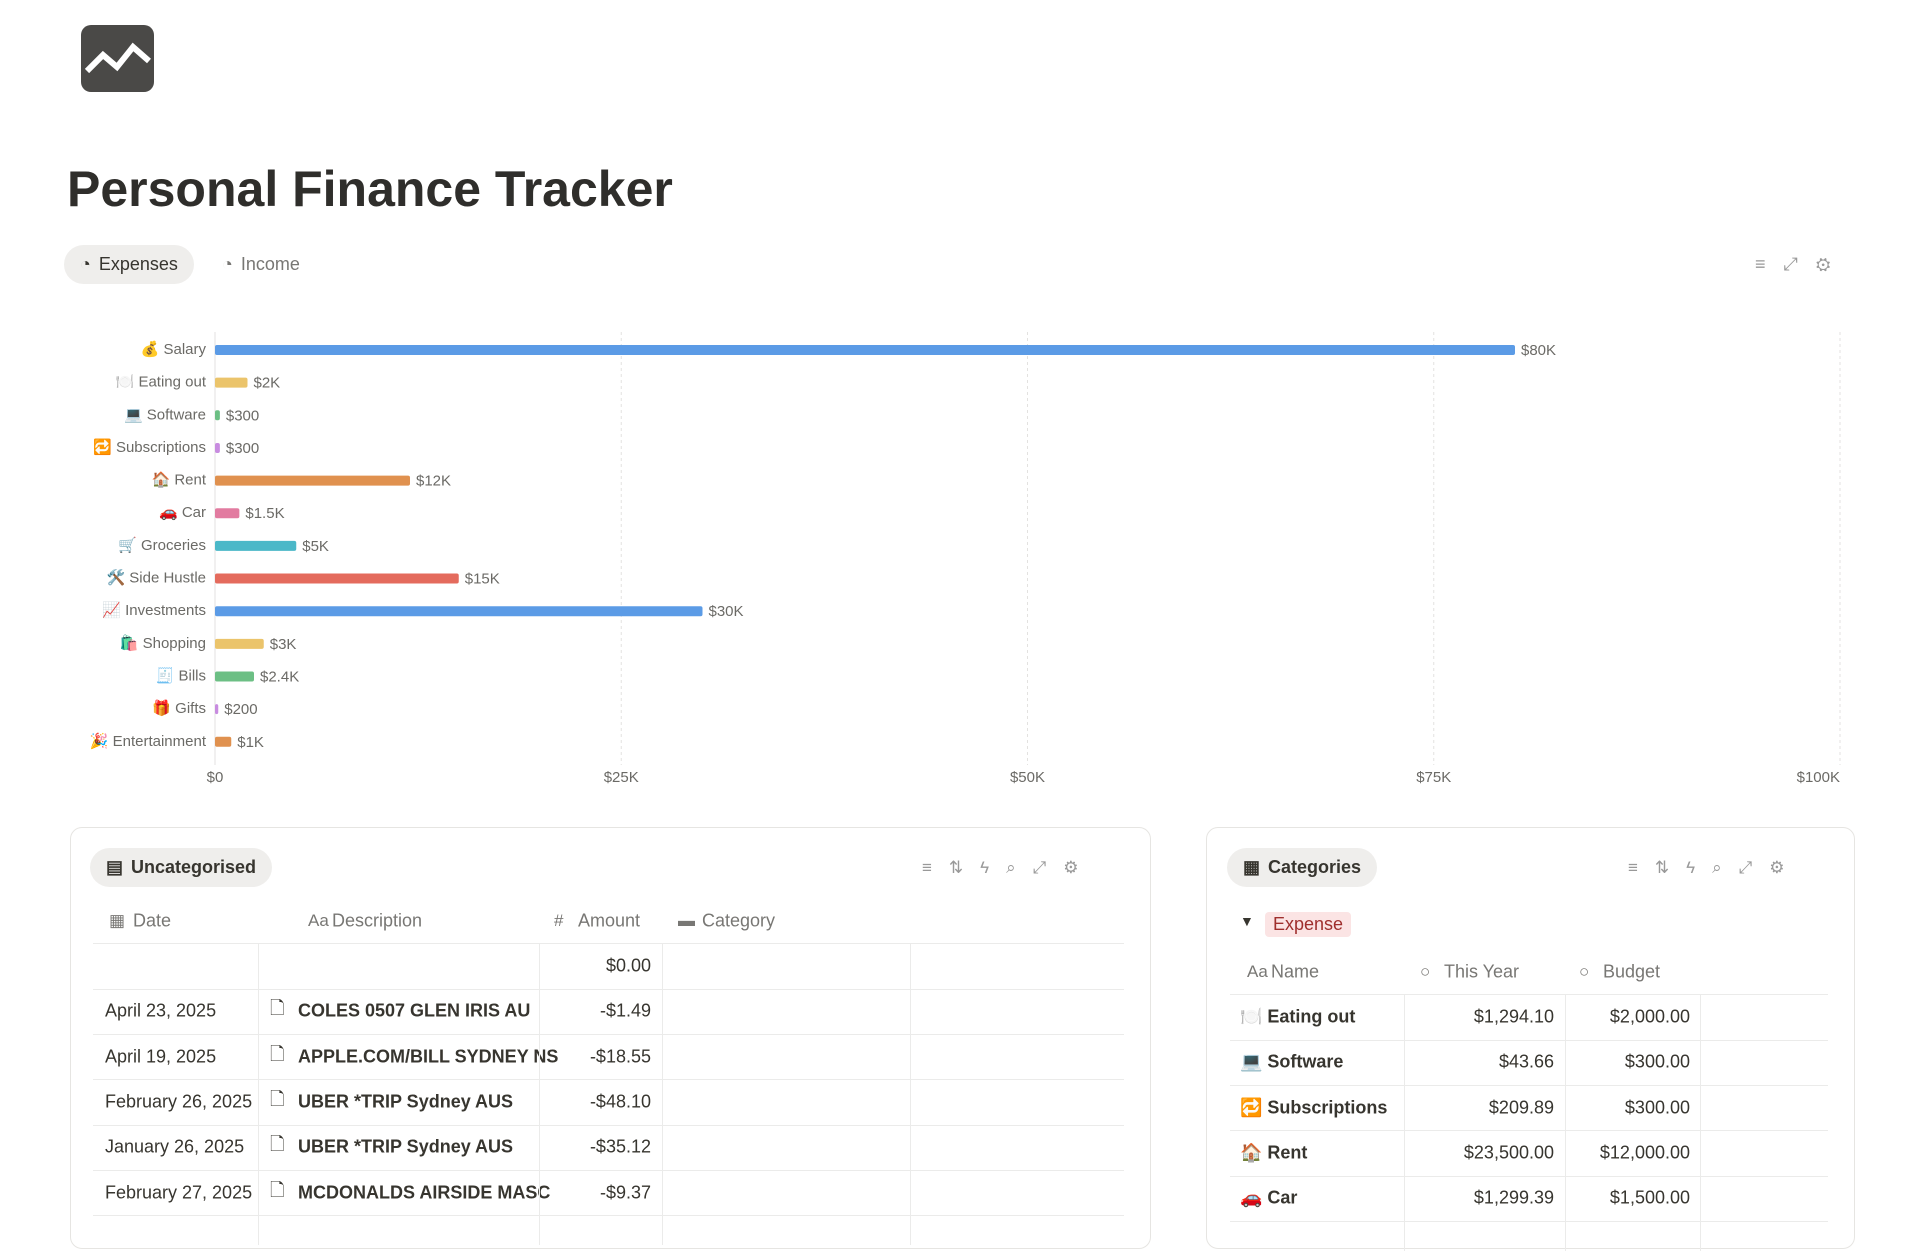 This screenshot has width=1920, height=1251. What do you see at coordinates (1538, 350) in the screenshot?
I see `value-label: $80K` at bounding box center [1538, 350].